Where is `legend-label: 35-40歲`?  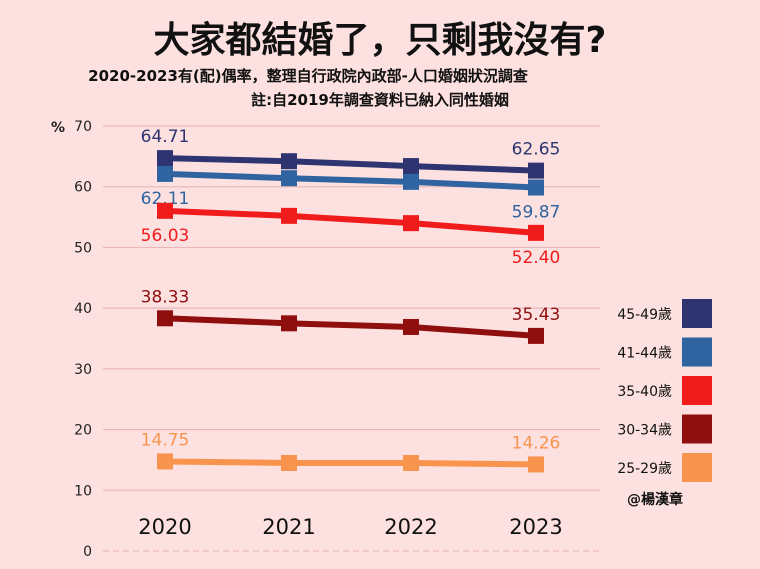 legend-label: 35-40歲 is located at coordinates (644, 392).